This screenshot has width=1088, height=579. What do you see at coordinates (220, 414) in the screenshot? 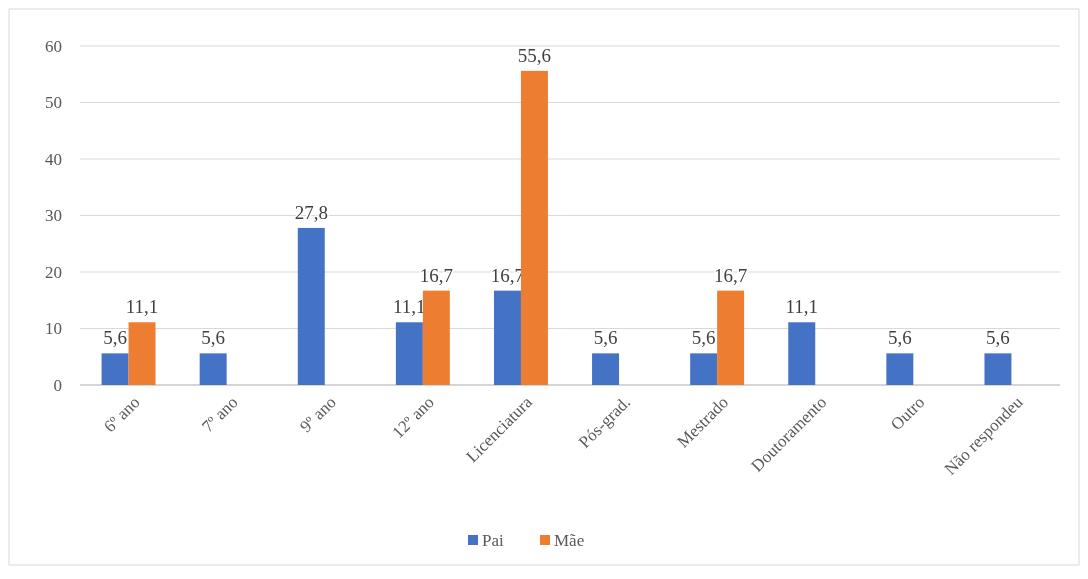
I see `x-tick-label: 7º ano` at bounding box center [220, 414].